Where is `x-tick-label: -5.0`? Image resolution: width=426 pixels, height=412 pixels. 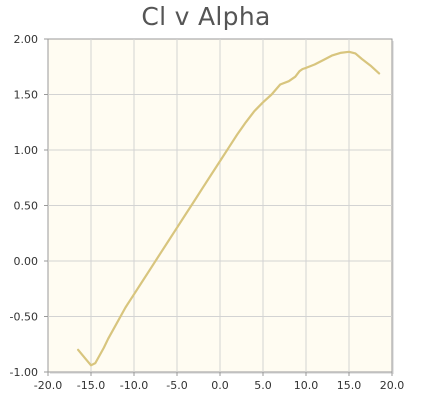 x-tick-label: -5.0 is located at coordinates (176, 385).